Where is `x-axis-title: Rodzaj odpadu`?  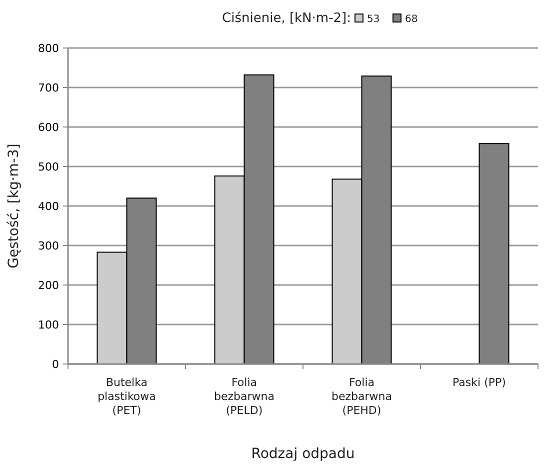 x-axis-title: Rodzaj odpadu is located at coordinates (303, 454).